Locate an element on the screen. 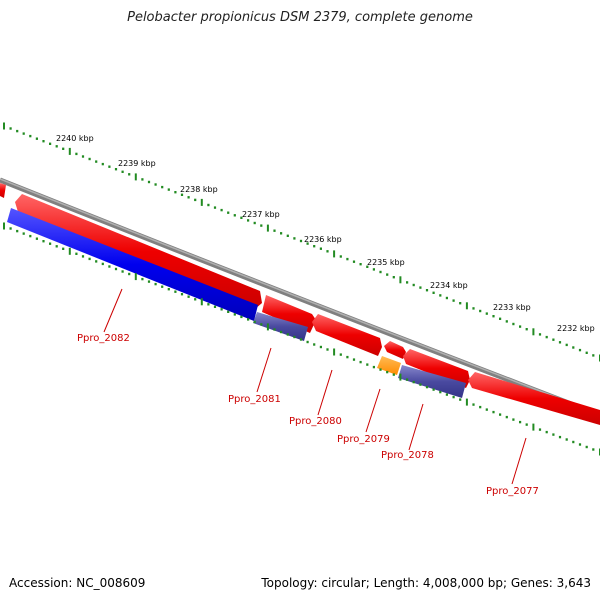 This screenshot has height=600, width=600. gene-block-ppro-2082 is located at coordinates (132, 264).